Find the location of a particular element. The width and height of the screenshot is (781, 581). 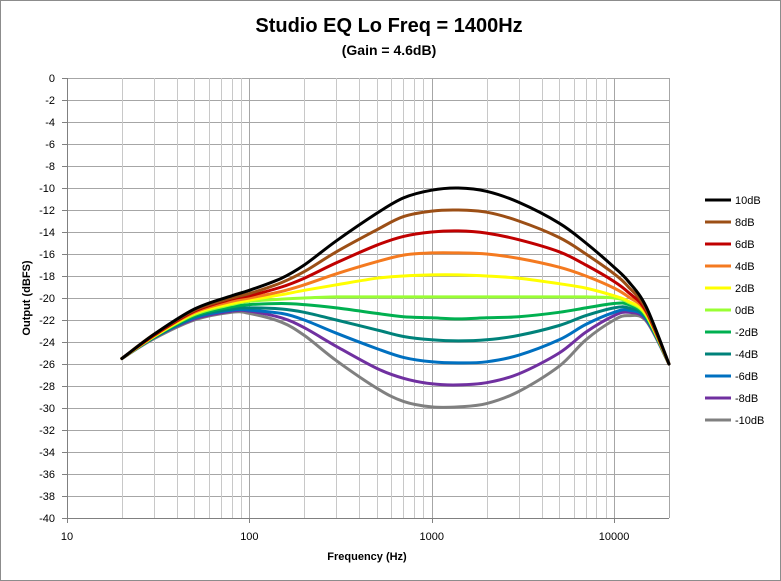

y-tick-label: -2 is located at coordinates (50, 101).